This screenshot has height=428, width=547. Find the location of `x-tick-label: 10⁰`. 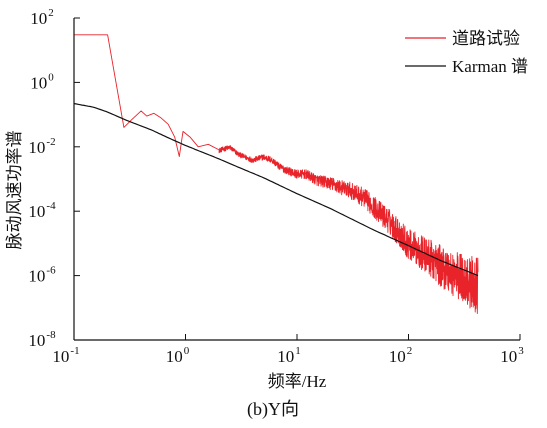

x-tick-label: 10⁰ is located at coordinates (178, 355).